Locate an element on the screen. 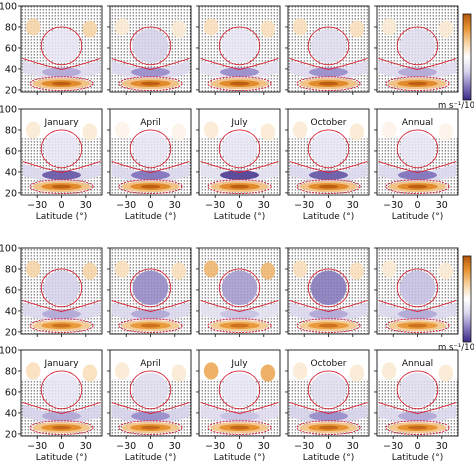 The width and height of the screenshot is (474, 474). panel-january is located at coordinates (61, 152).